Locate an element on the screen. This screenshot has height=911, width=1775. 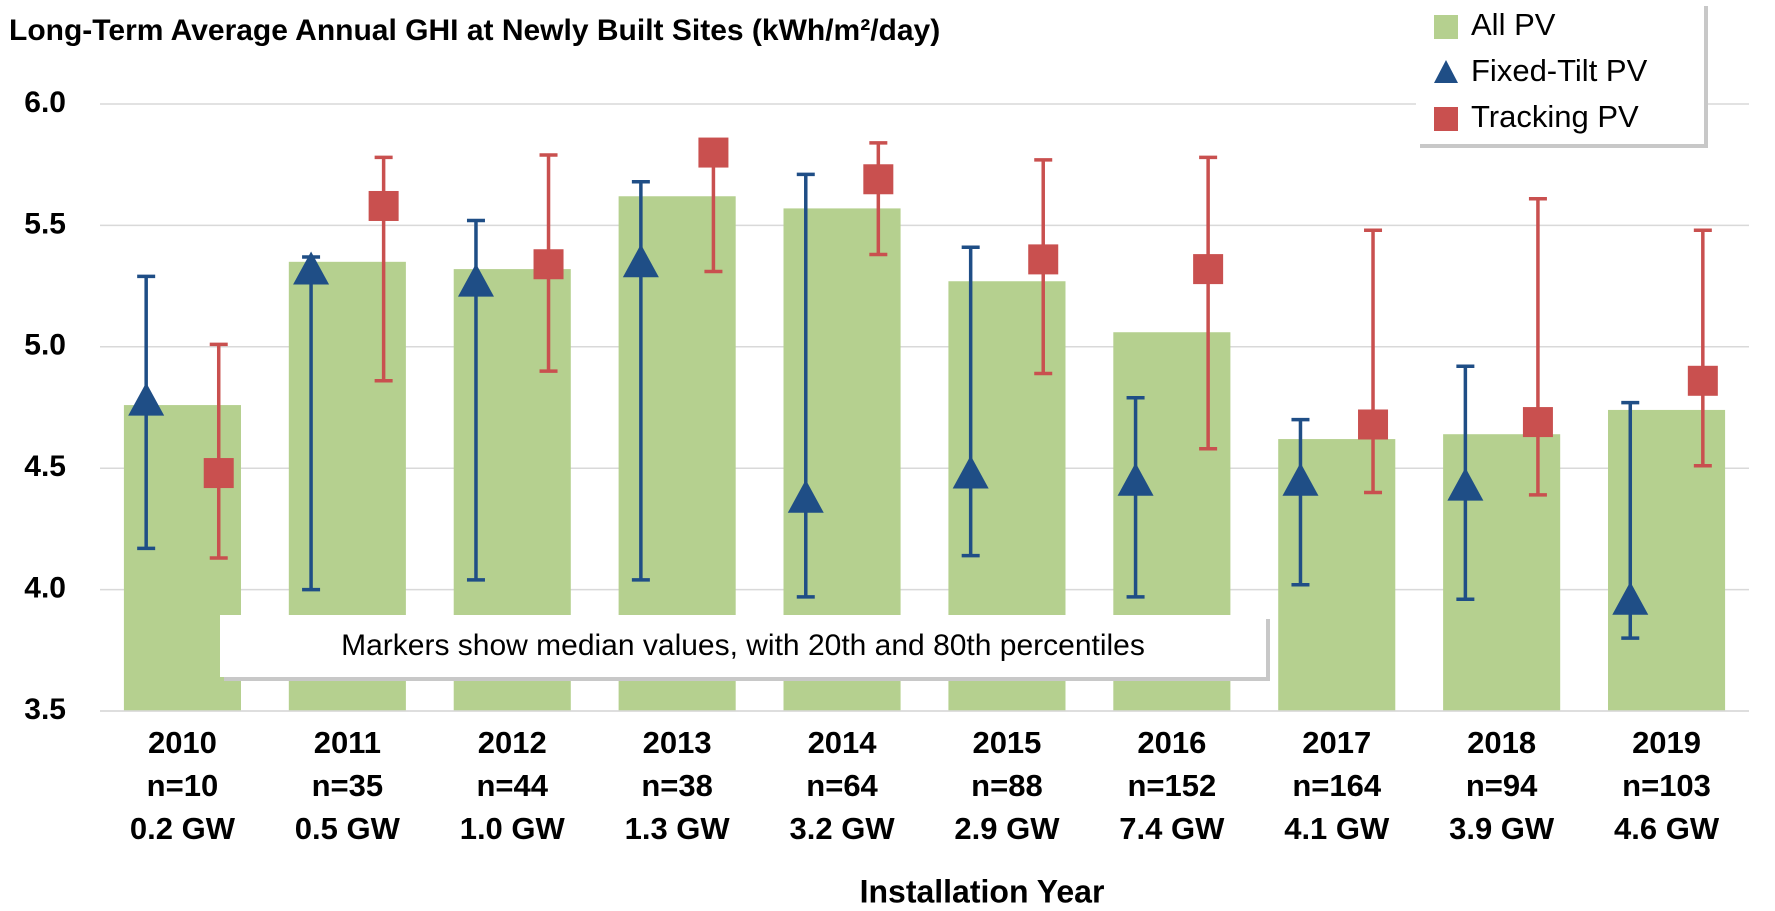
x-tick-capacity: 1.0 GW is located at coordinates (513, 828).